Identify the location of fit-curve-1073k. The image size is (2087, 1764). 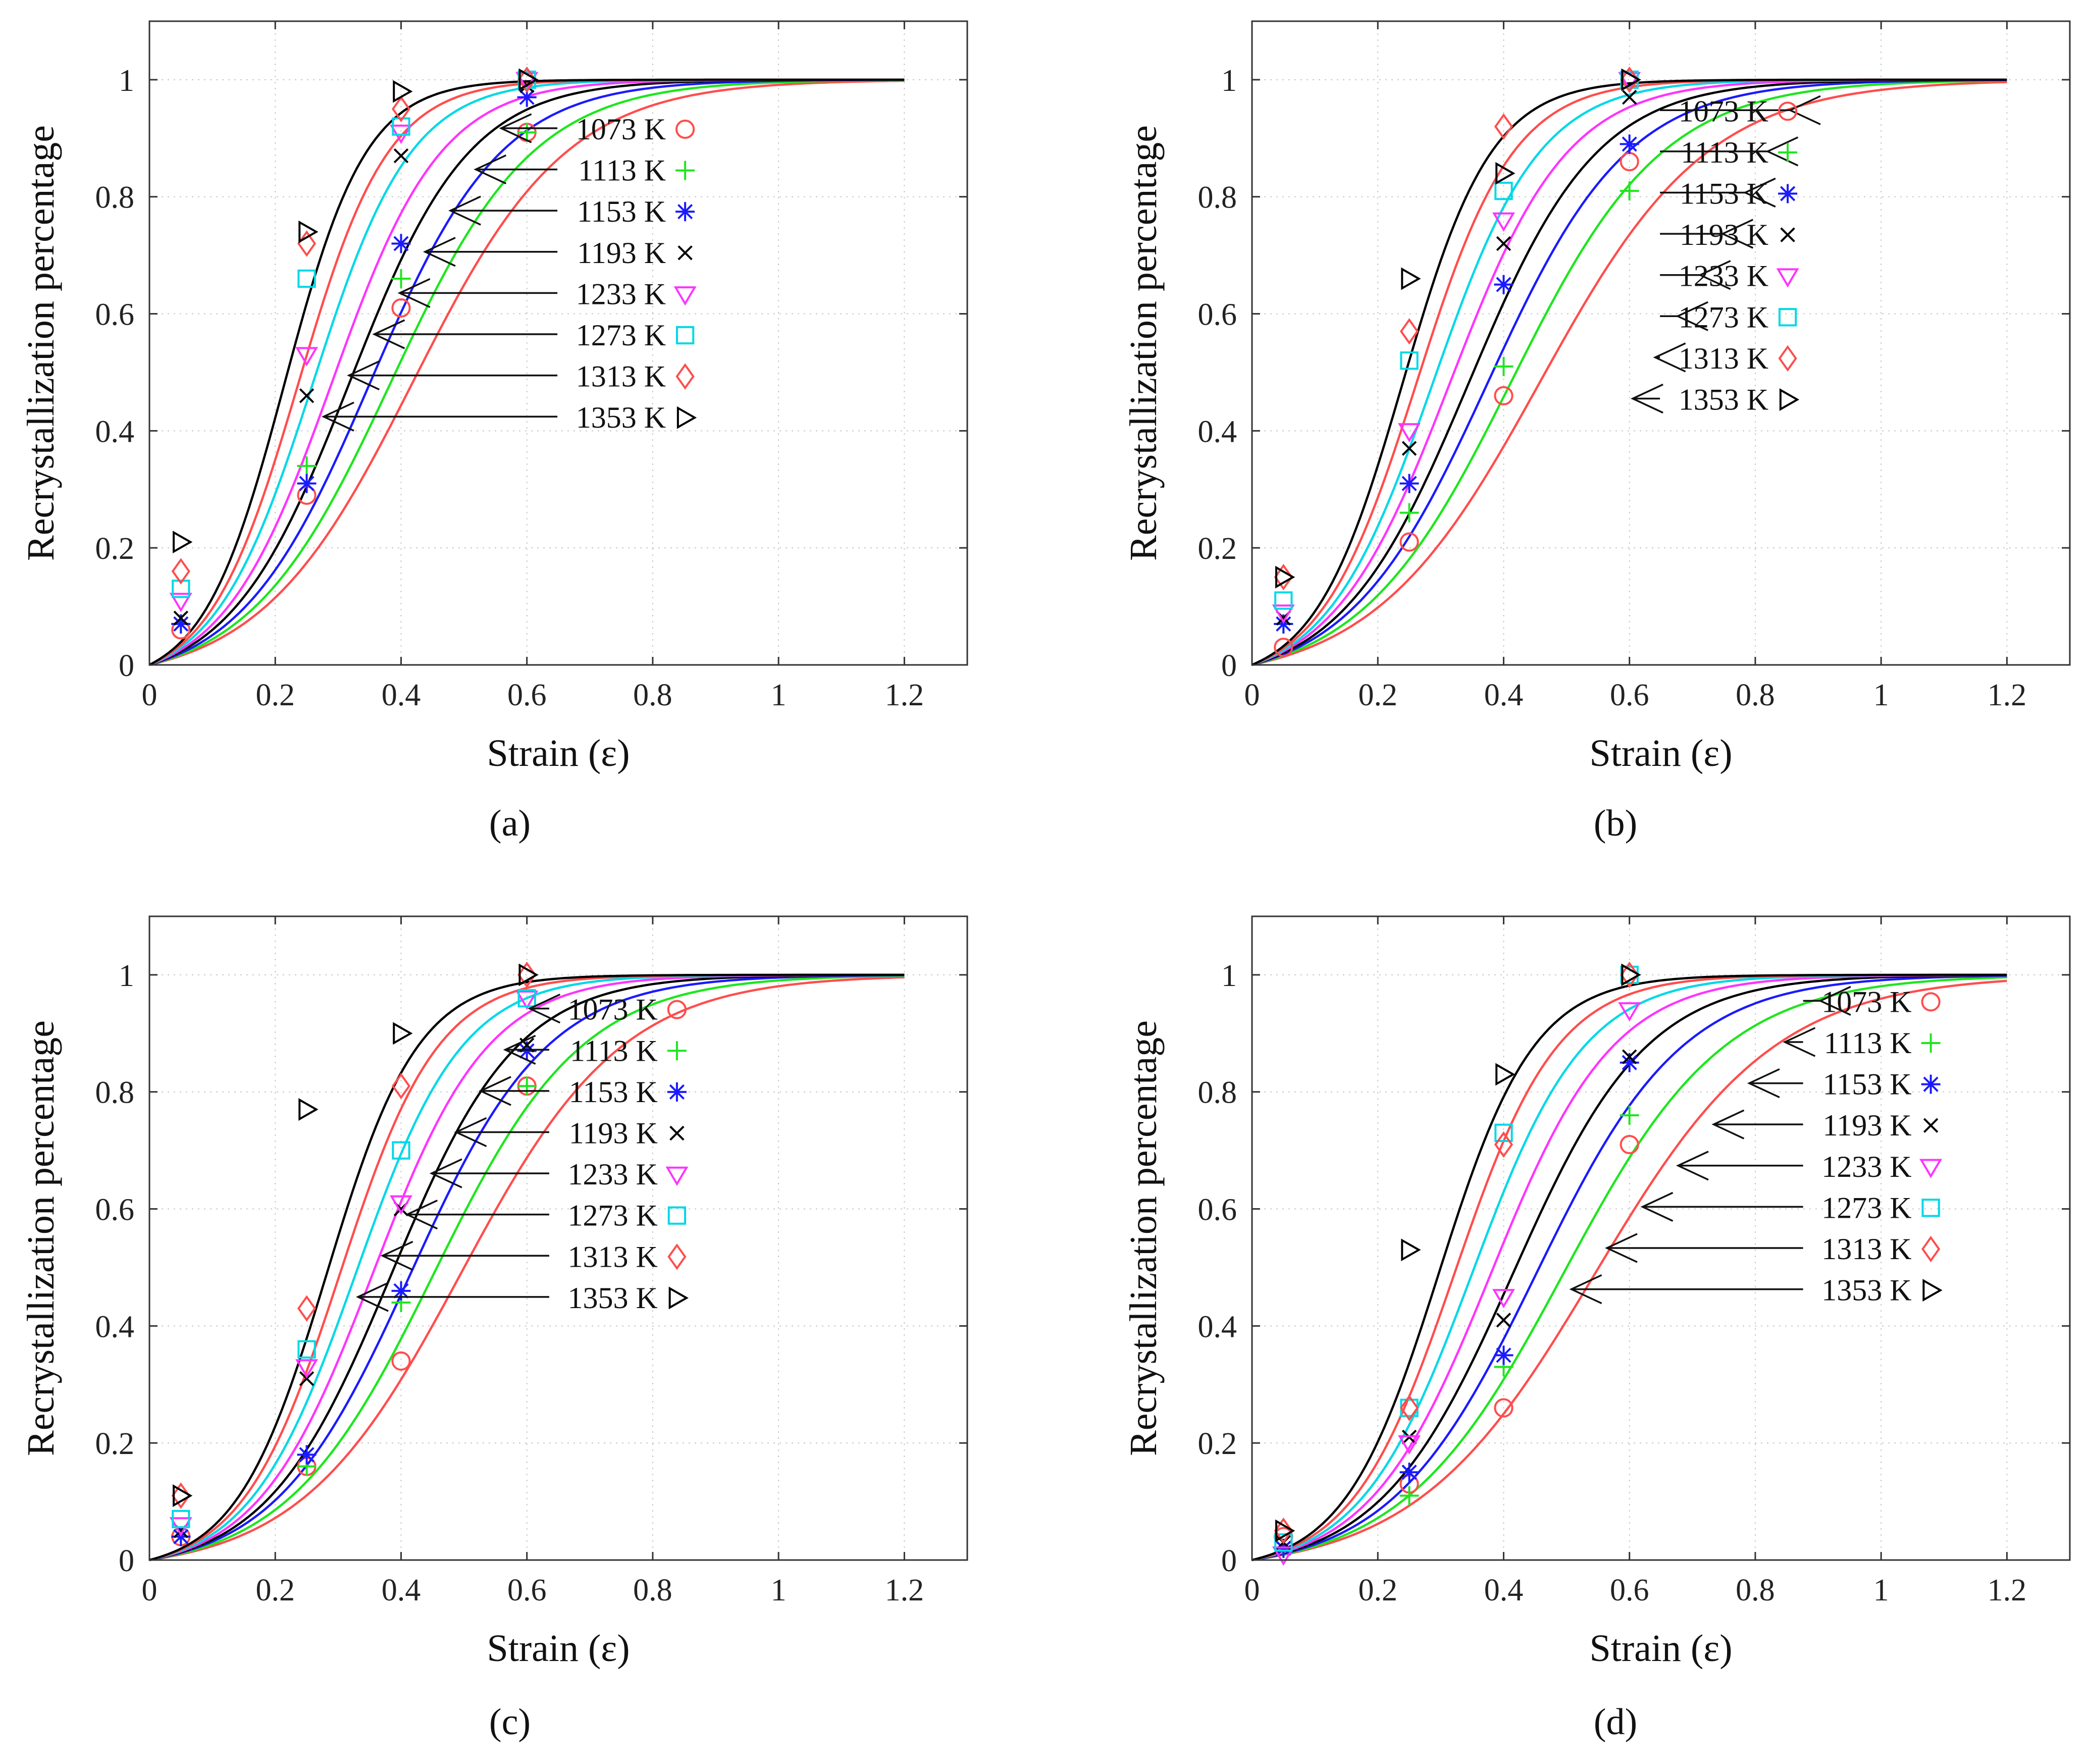
(527, 372).